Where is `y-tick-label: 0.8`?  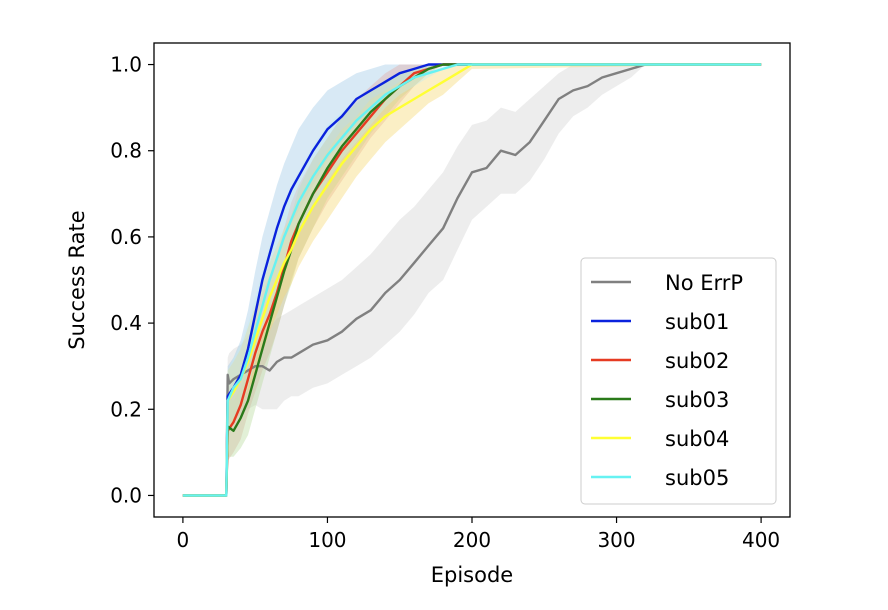 y-tick-label: 0.8 is located at coordinates (126, 151).